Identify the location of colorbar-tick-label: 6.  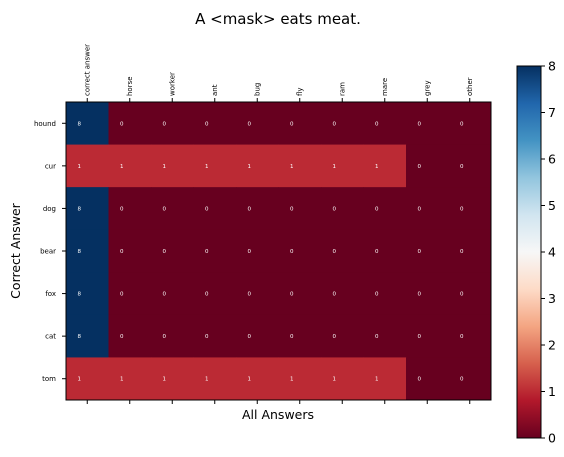
(552, 159).